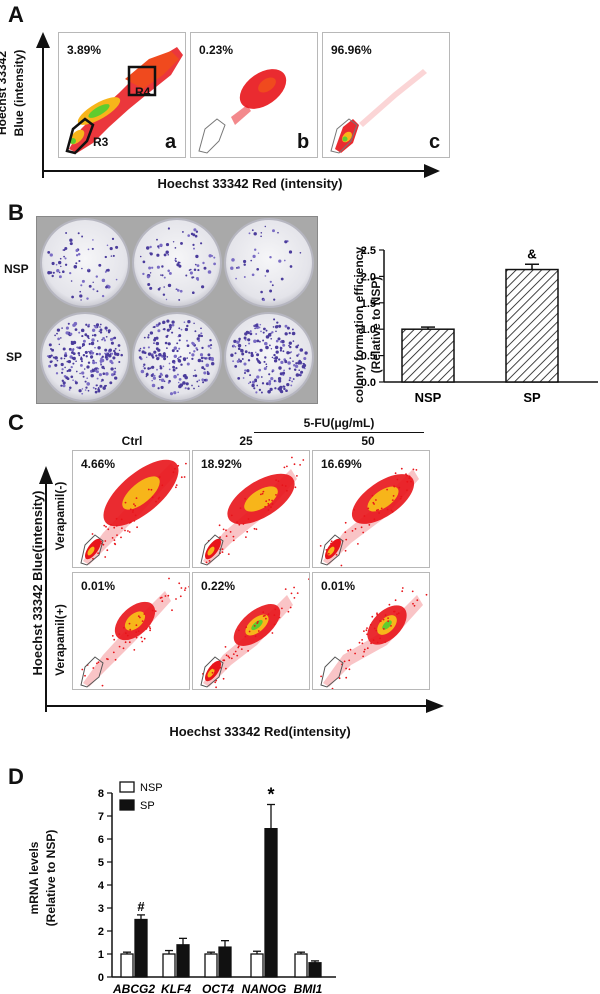 This screenshot has width=600, height=994. What do you see at coordinates (131, 509) in the screenshot?
I see `facs-plot-r1-c1: 4.66%` at bounding box center [131, 509].